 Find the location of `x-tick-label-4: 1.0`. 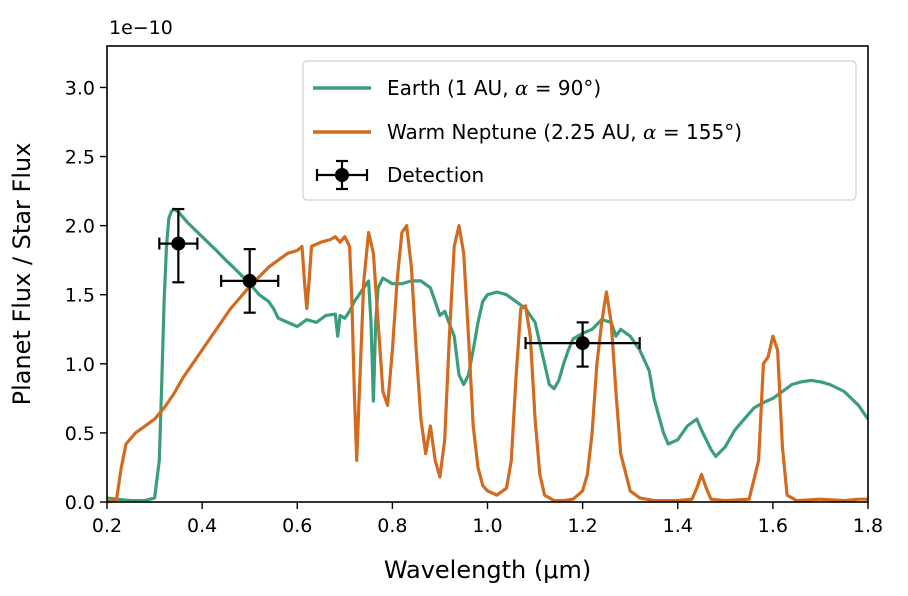

x-tick-label-4: 1.0 is located at coordinates (487, 526).